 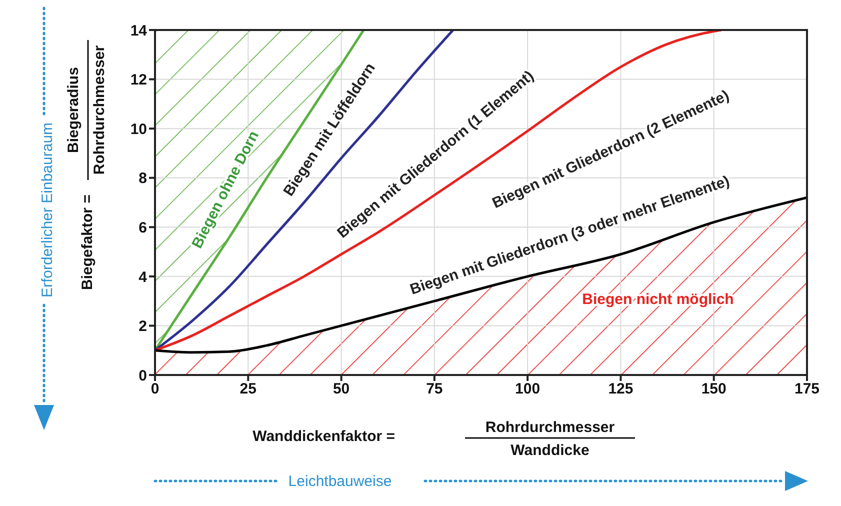 I want to click on y-tick-label: 12, so click(x=138, y=80).